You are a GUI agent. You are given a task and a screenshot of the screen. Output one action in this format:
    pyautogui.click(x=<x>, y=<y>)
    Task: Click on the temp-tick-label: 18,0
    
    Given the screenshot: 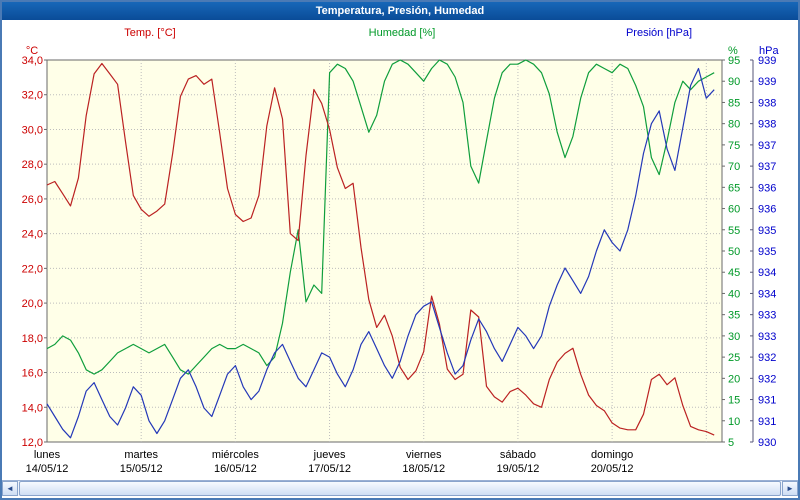 What is the action you would take?
    pyautogui.click(x=32, y=339)
    